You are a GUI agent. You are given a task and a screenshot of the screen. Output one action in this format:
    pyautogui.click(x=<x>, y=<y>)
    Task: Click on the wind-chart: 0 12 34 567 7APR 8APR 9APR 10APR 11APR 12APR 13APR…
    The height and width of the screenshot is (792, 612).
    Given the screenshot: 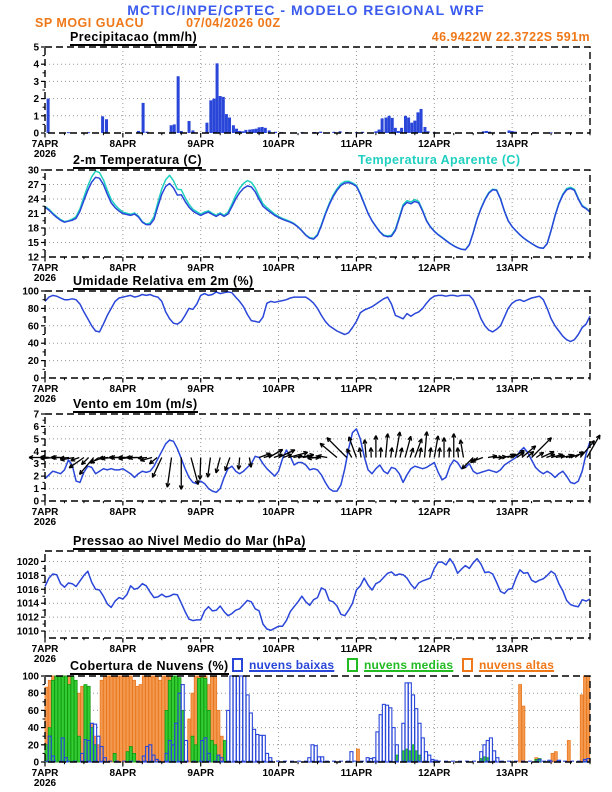 What is the action you would take?
    pyautogui.click(x=314, y=469)
    